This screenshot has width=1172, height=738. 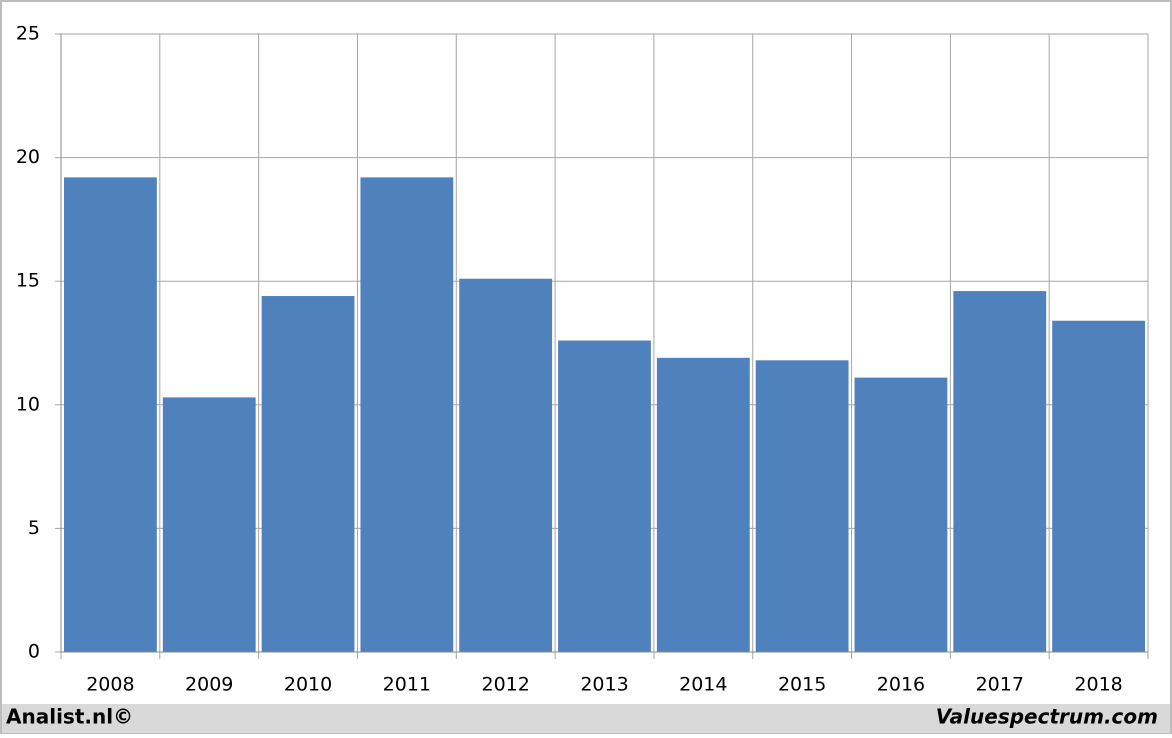 What do you see at coordinates (28, 157) in the screenshot?
I see `y-tick-label: 20` at bounding box center [28, 157].